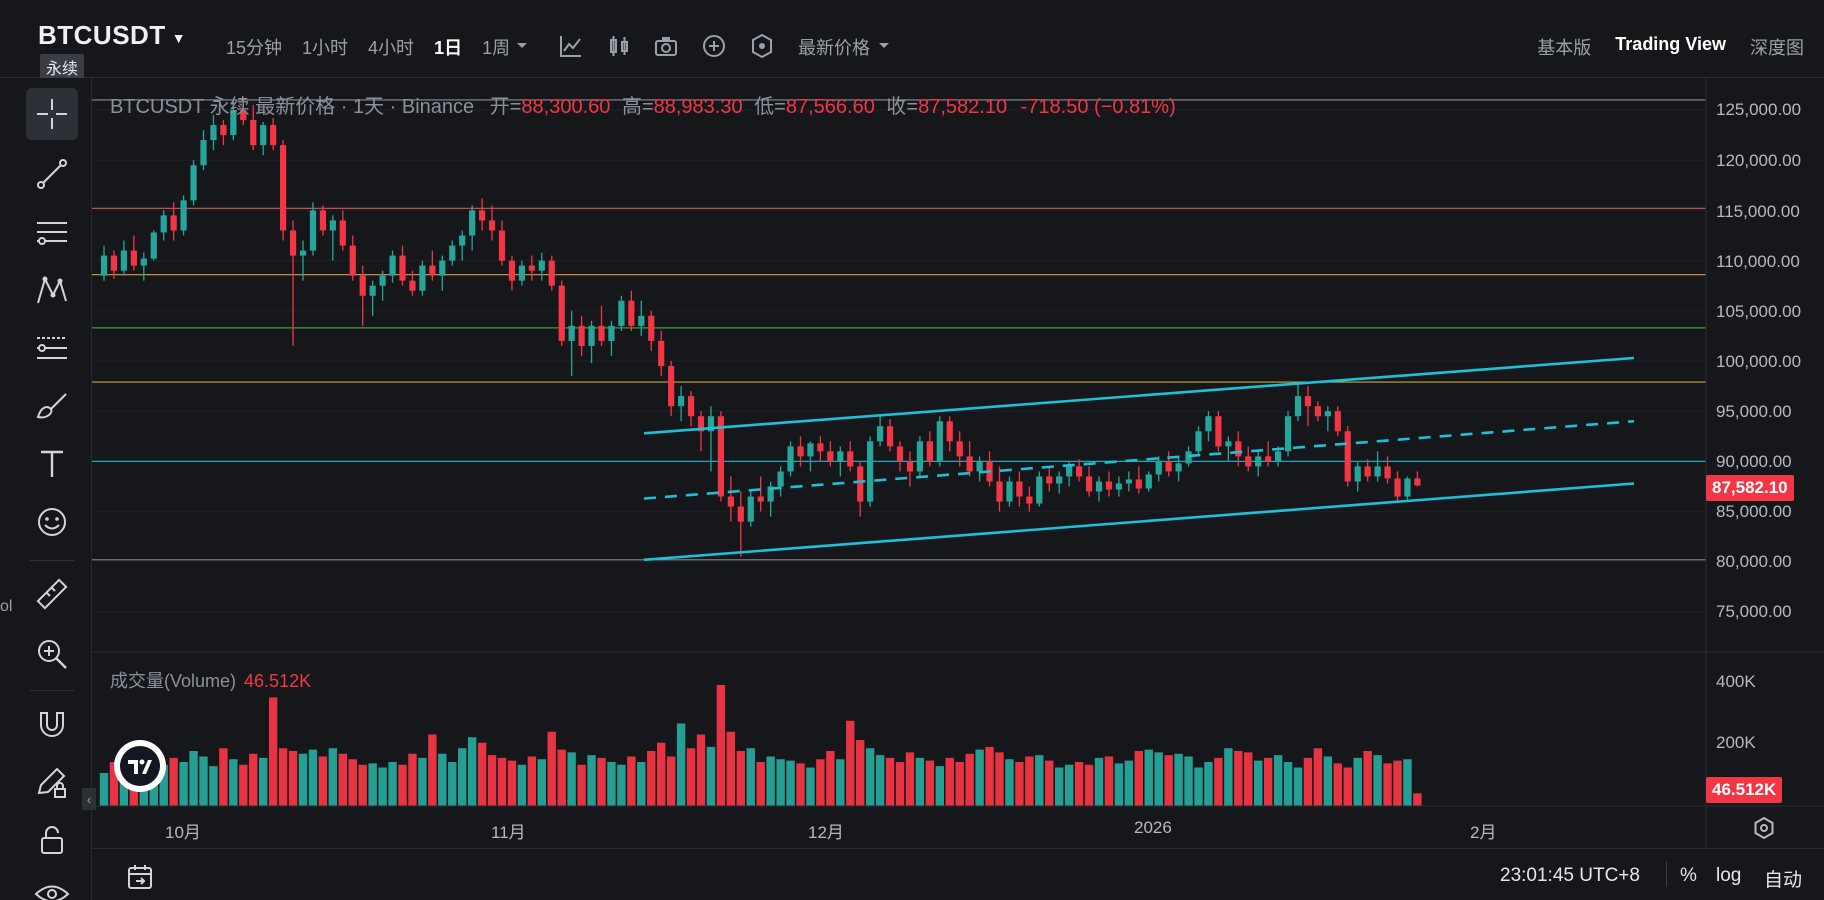  What do you see at coordinates (1483, 832) in the screenshot?
I see `time-tick: 2月` at bounding box center [1483, 832].